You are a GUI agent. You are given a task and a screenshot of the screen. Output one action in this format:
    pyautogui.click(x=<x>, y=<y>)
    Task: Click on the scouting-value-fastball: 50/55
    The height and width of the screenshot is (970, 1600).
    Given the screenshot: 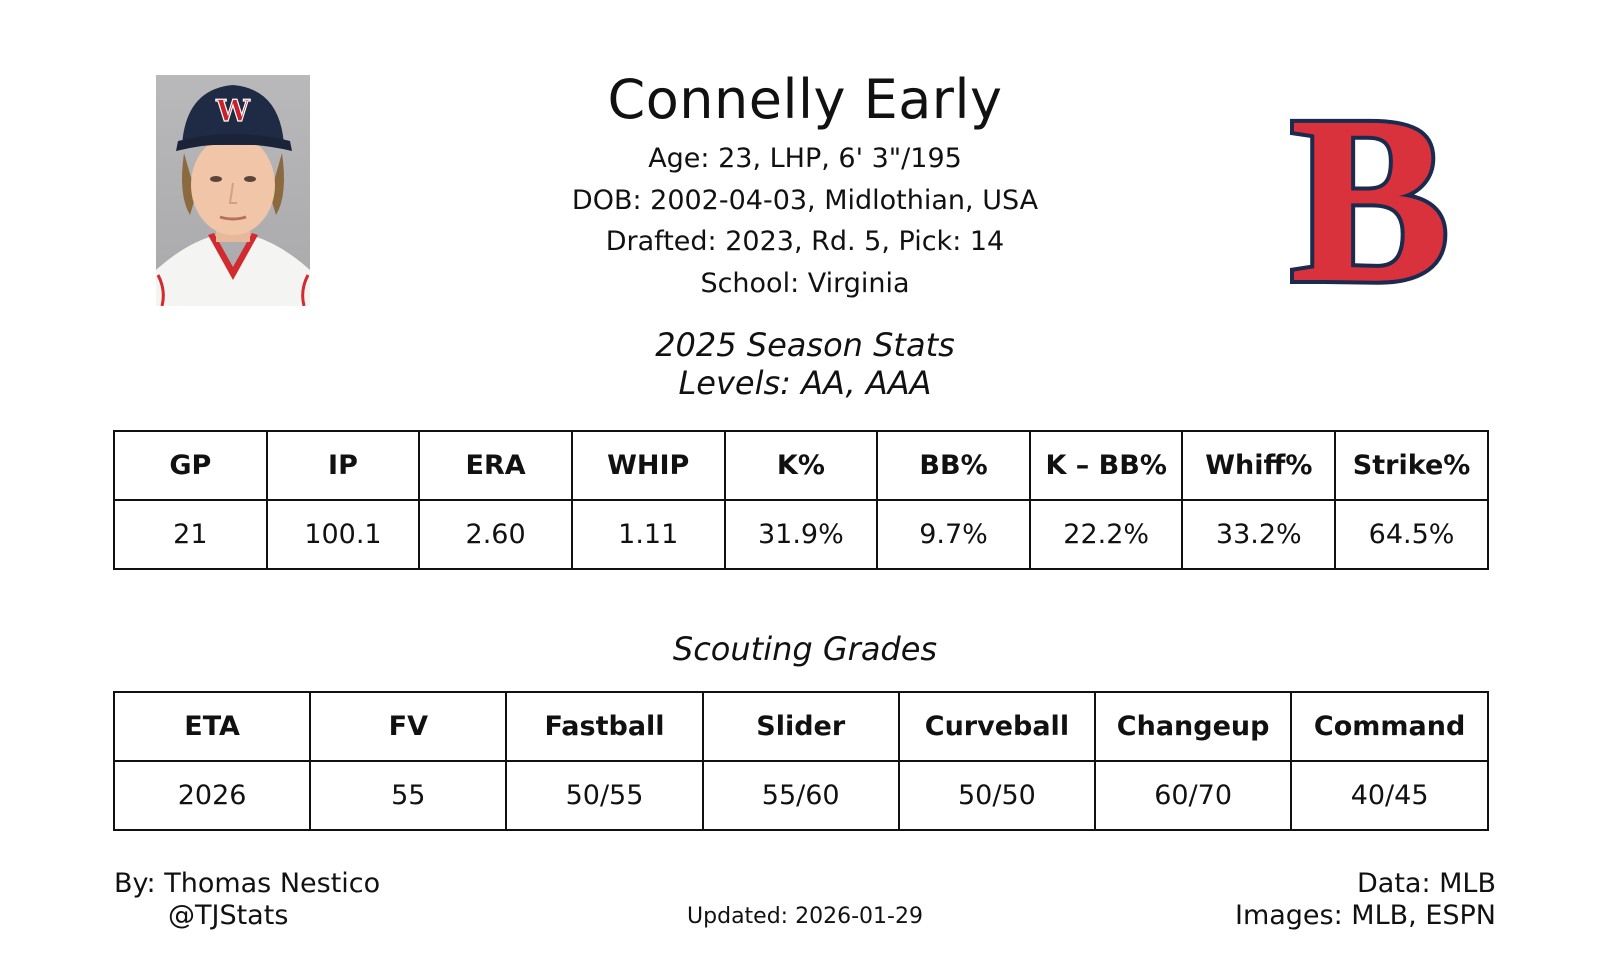 What is the action you would take?
    pyautogui.click(x=604, y=795)
    